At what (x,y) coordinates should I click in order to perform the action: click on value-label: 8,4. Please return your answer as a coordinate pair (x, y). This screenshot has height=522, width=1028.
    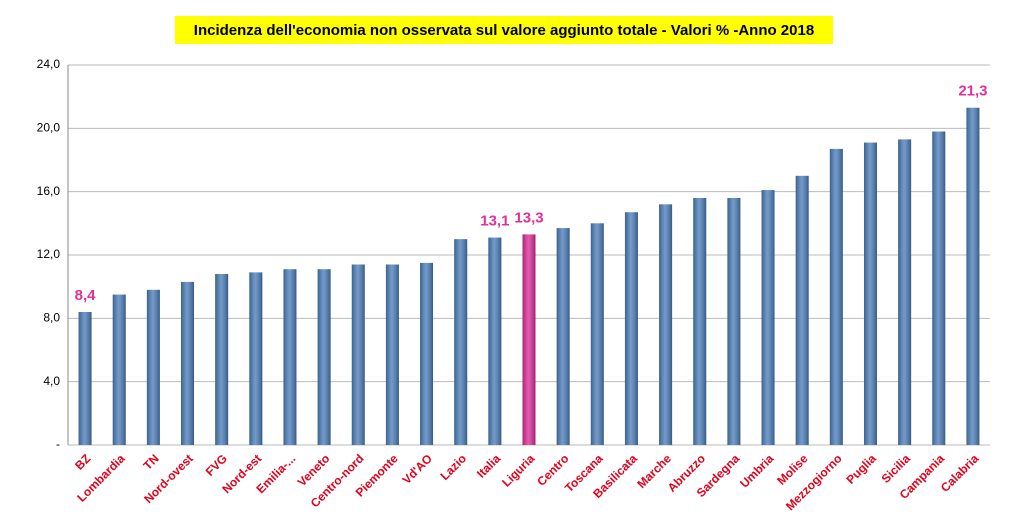
    Looking at the image, I should click on (86, 295).